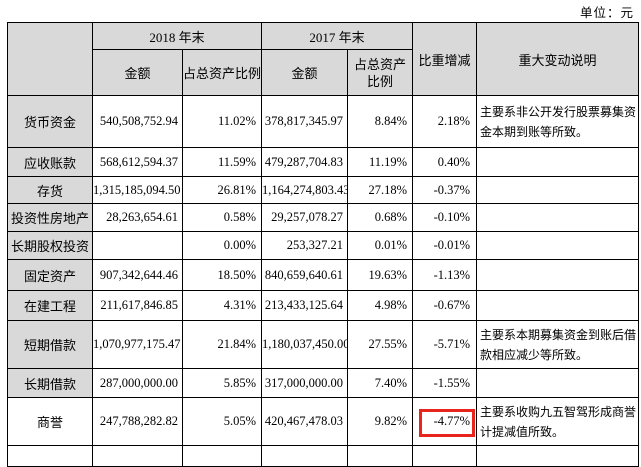 Image resolution: width=641 pixels, height=467 pixels. What do you see at coordinates (137, 421) in the screenshot?
I see `amount-2018-cell: 247,788,282.82` at bounding box center [137, 421].